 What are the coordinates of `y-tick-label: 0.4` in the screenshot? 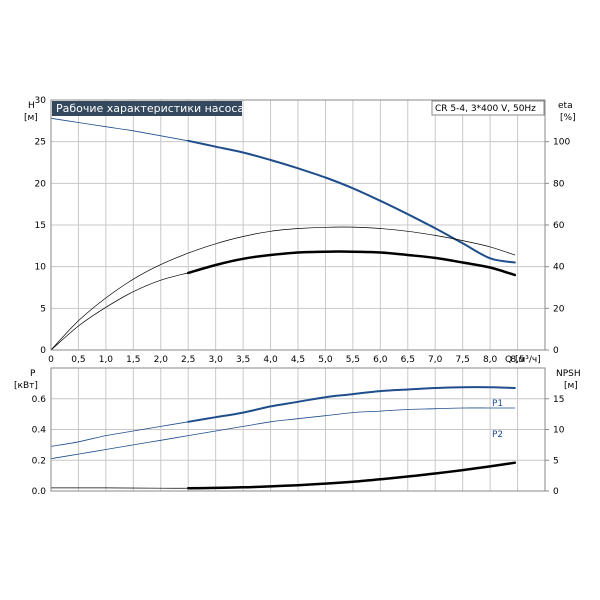 It's located at (39, 431).